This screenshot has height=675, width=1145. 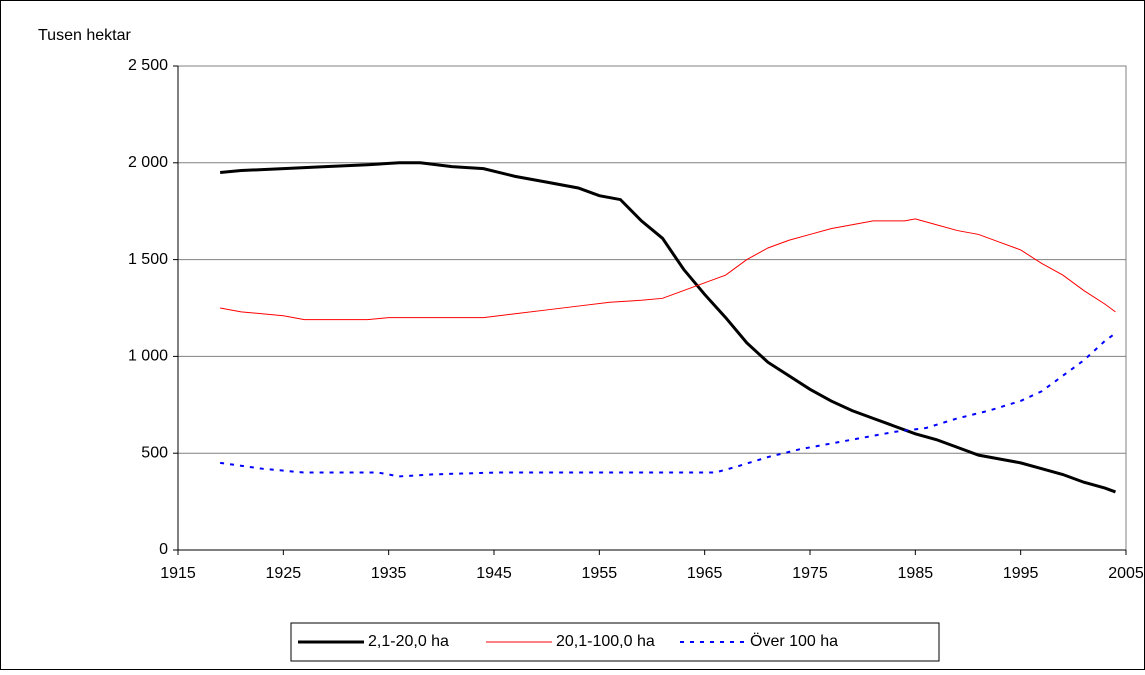 What do you see at coordinates (154, 452) in the screenshot?
I see `y-tick-label: 500` at bounding box center [154, 452].